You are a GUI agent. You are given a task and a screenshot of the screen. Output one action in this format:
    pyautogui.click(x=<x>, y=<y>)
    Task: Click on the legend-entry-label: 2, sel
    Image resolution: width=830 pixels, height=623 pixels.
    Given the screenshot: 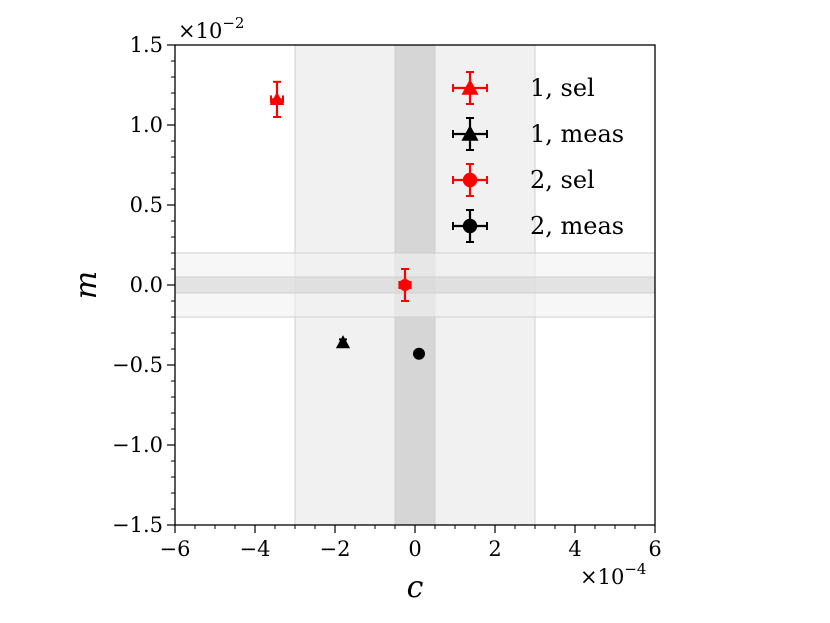 What is the action you would take?
    pyautogui.click(x=562, y=180)
    